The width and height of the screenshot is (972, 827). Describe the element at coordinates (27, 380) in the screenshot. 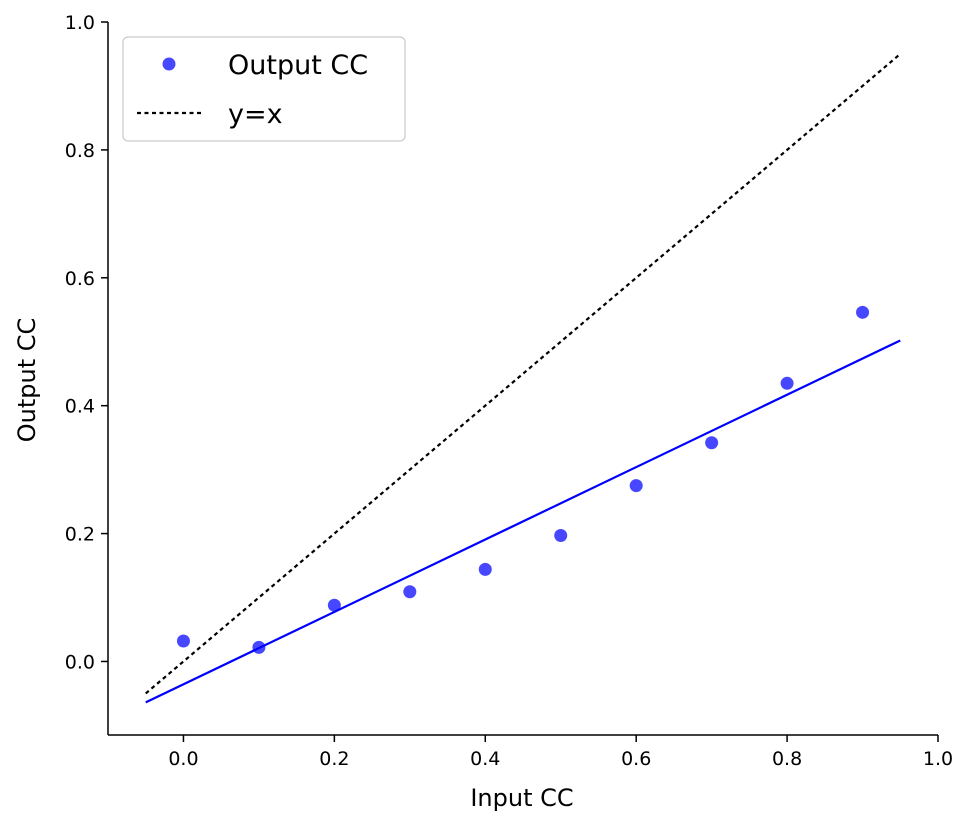

I see `y-axis-label: Output CC` at that location.